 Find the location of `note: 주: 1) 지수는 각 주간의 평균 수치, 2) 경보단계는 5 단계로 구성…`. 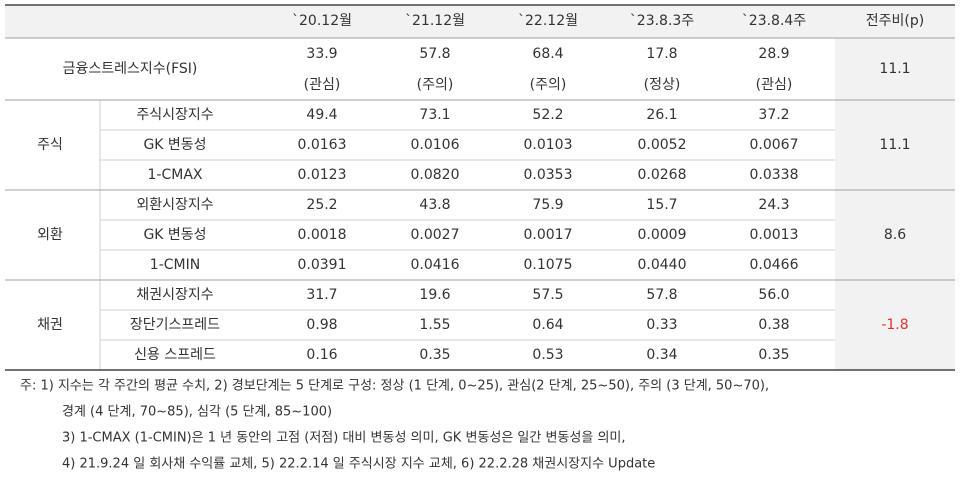

note: 주: 1) 지수는 각 주간의 평균 수치, 2) 경보단계는 5 단계로 구성… is located at coordinates (394, 386).